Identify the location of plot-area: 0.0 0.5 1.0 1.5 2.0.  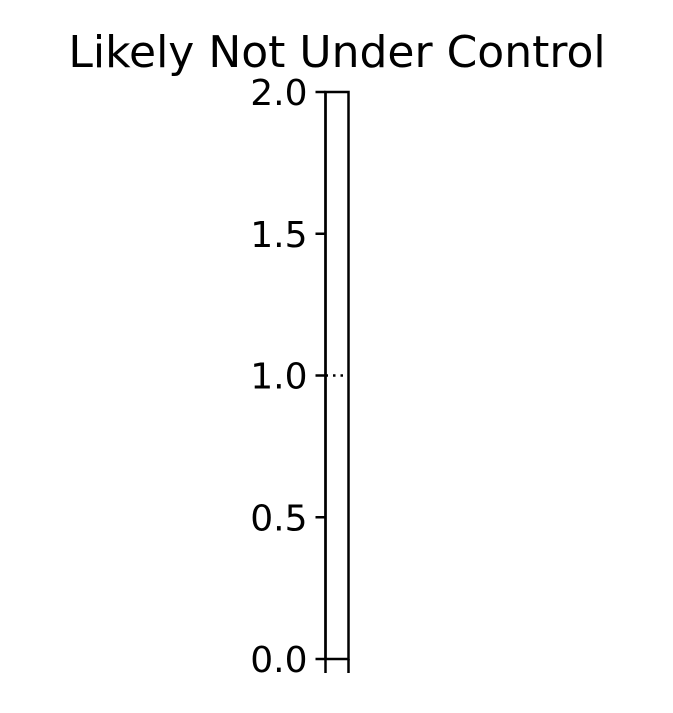
(300, 377).